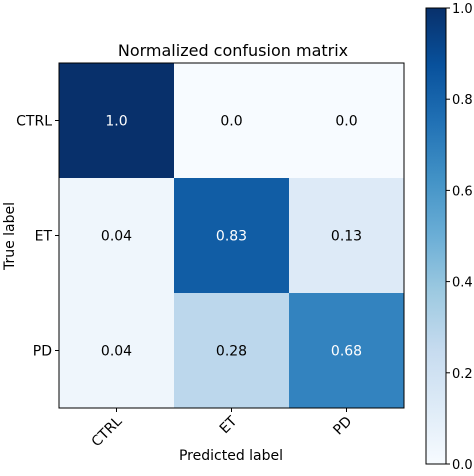 The width and height of the screenshot is (474, 476). I want to click on cell-value-label: 0.83, so click(231, 237).